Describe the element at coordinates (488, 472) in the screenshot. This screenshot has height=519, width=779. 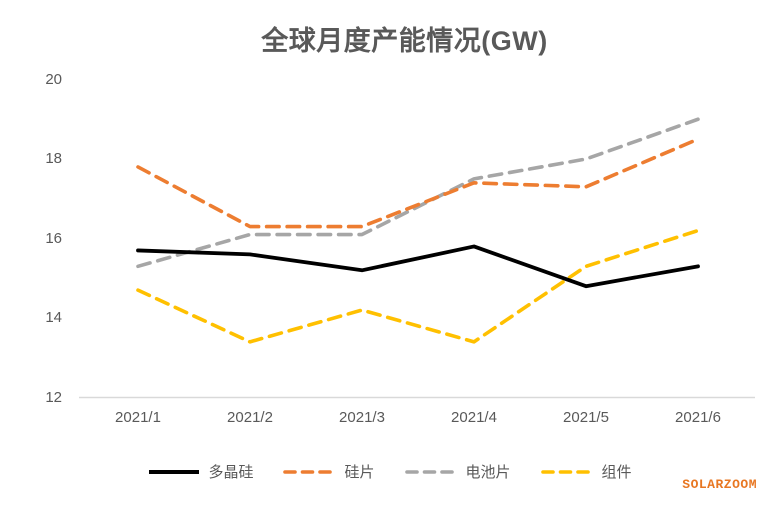
I see `legend-label: 电池片` at that location.